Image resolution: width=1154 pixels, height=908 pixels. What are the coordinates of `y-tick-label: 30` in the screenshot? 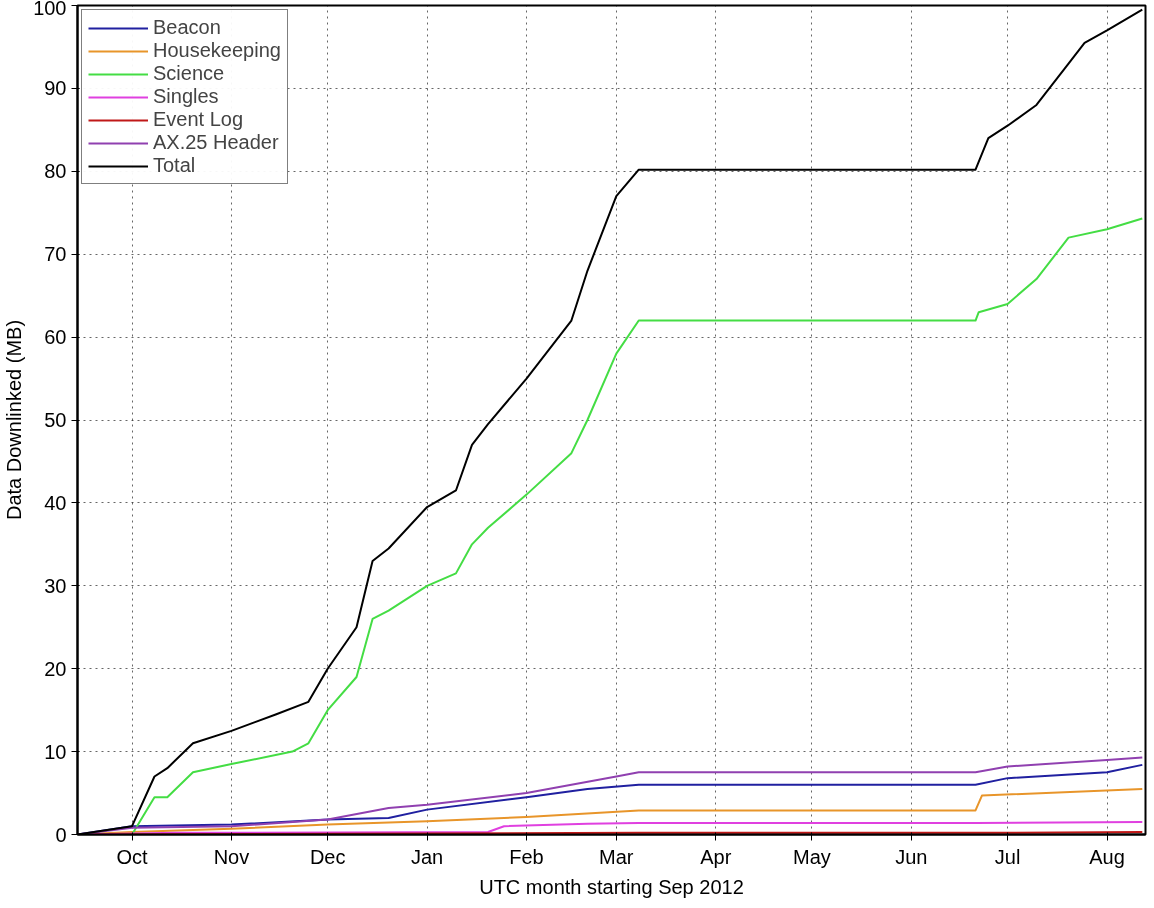 It's located at (55, 585).